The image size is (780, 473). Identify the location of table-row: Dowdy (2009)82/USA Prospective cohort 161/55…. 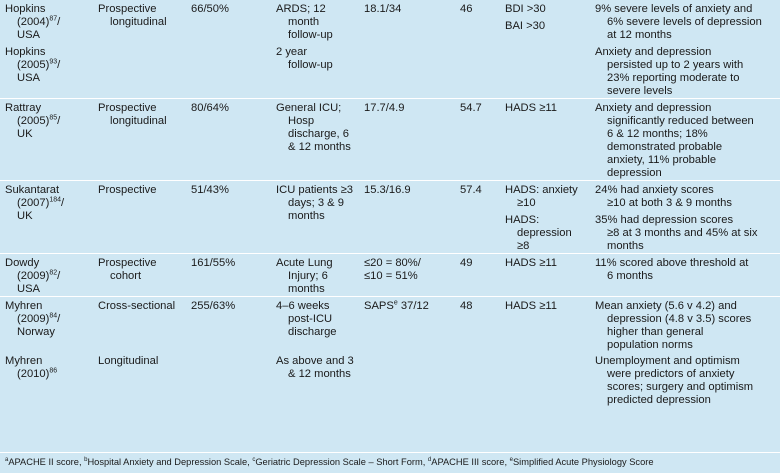
(390, 275).